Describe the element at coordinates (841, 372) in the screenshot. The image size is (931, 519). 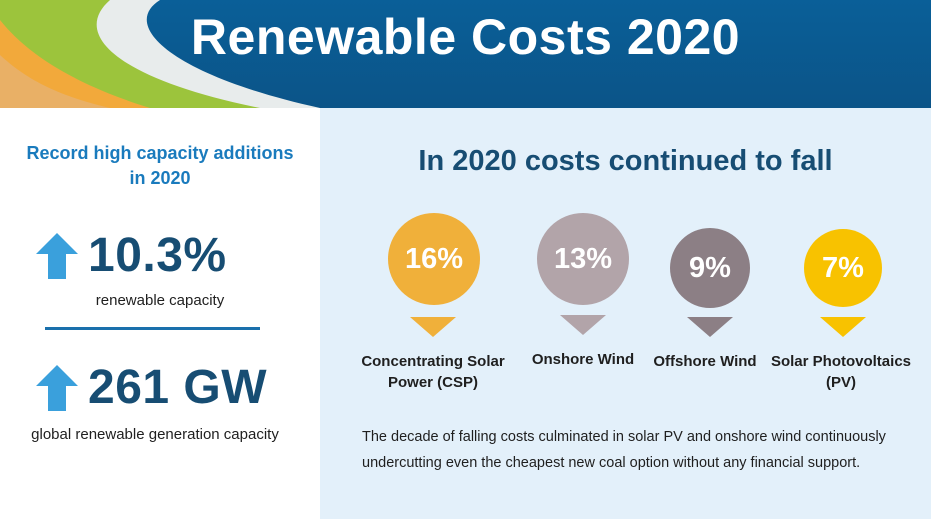
I see `cost-label: Solar Photovoltaics (PV)` at that location.